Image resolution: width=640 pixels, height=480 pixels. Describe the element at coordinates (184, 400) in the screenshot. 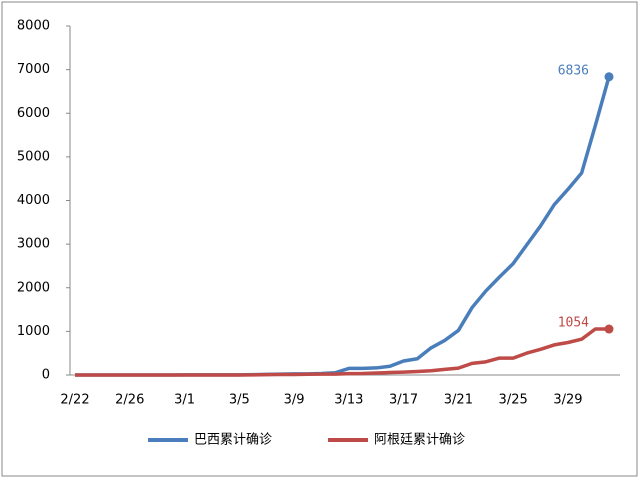

I see `x-tick-label: 3/1` at that location.